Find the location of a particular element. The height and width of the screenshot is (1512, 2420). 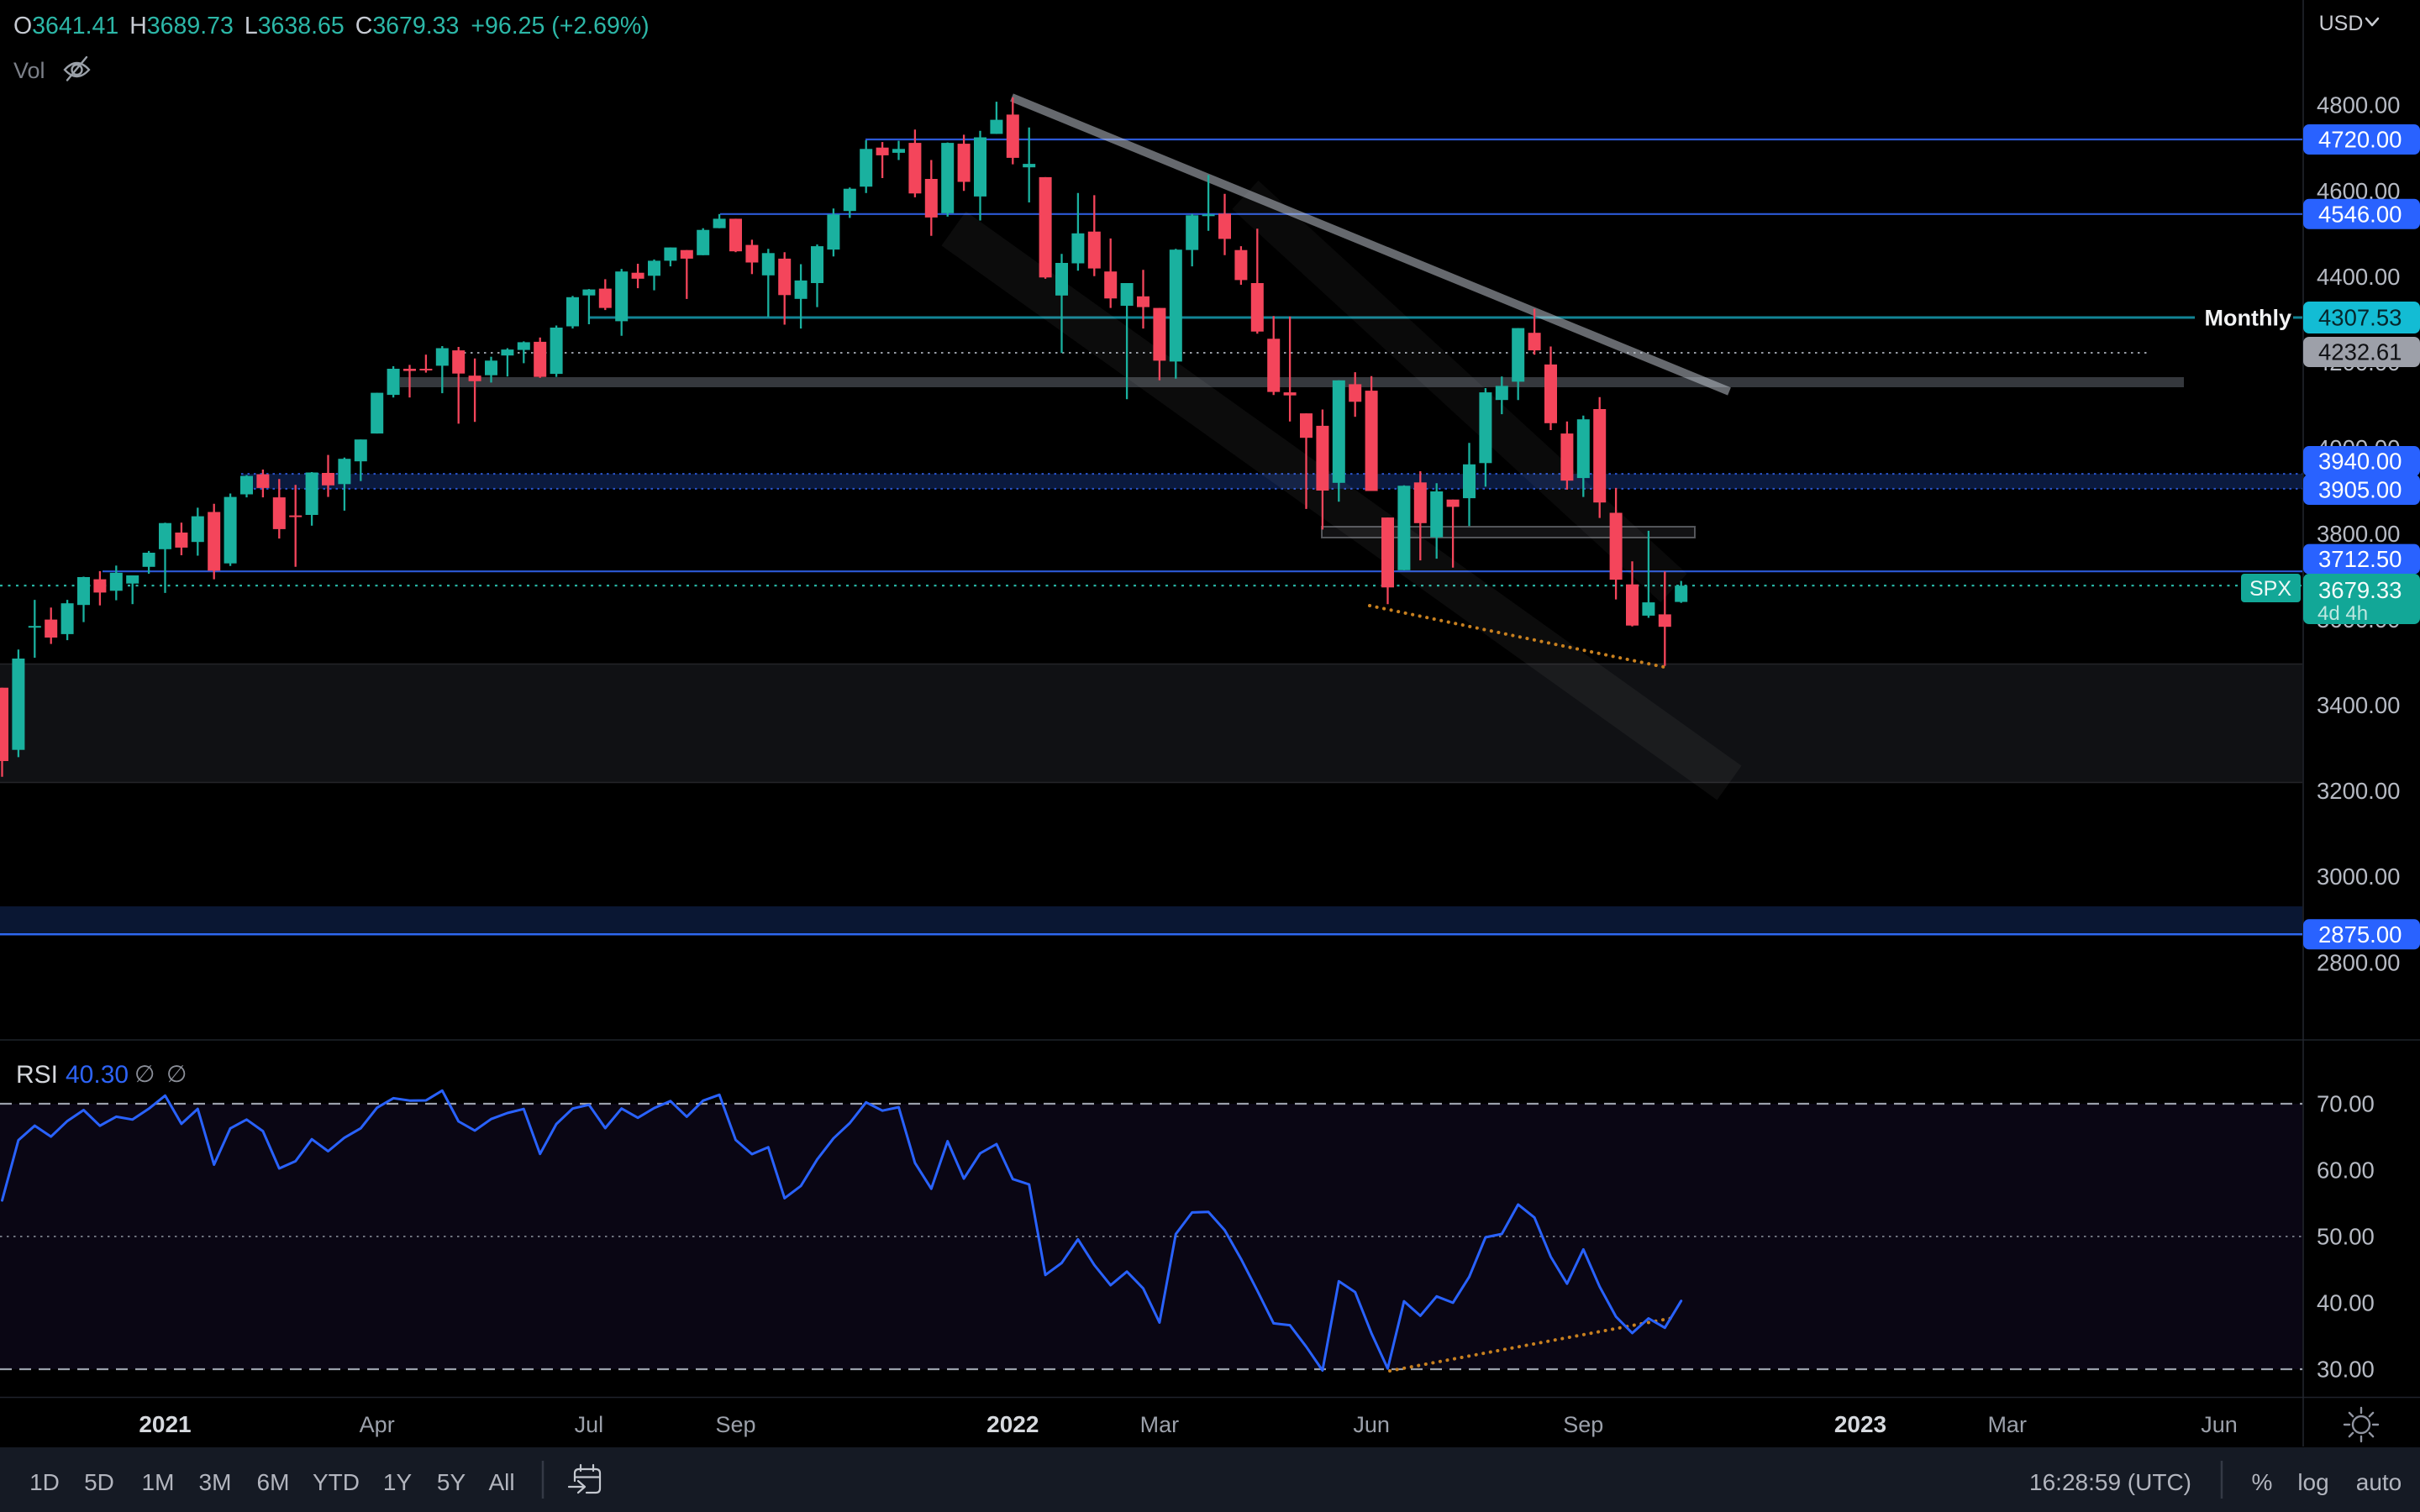

svg-text: 60.00 is located at coordinates (2346, 1171).